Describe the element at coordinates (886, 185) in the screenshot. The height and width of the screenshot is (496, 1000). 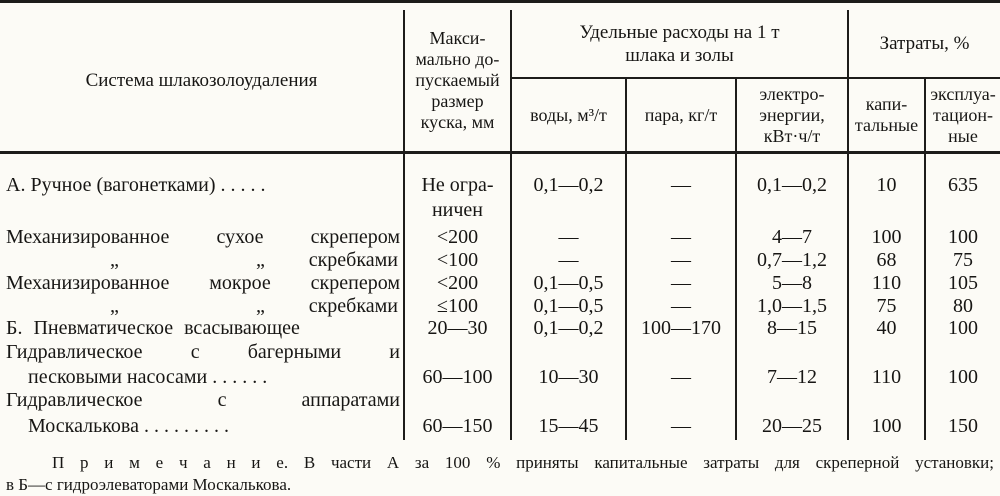
I see `cell-capital: 10` at that location.